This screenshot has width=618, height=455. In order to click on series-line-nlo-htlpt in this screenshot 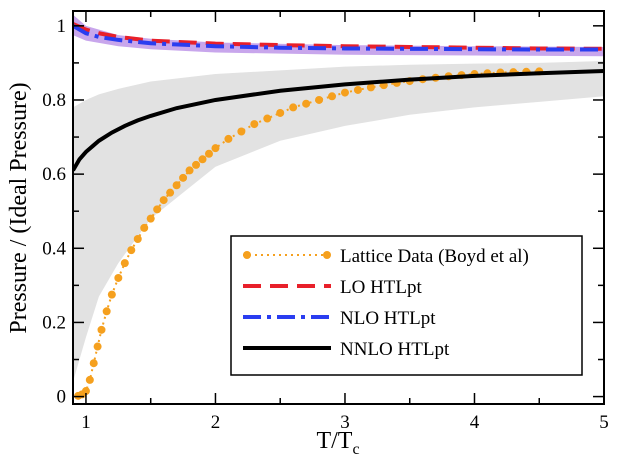, I will do `click(338, 38)`.